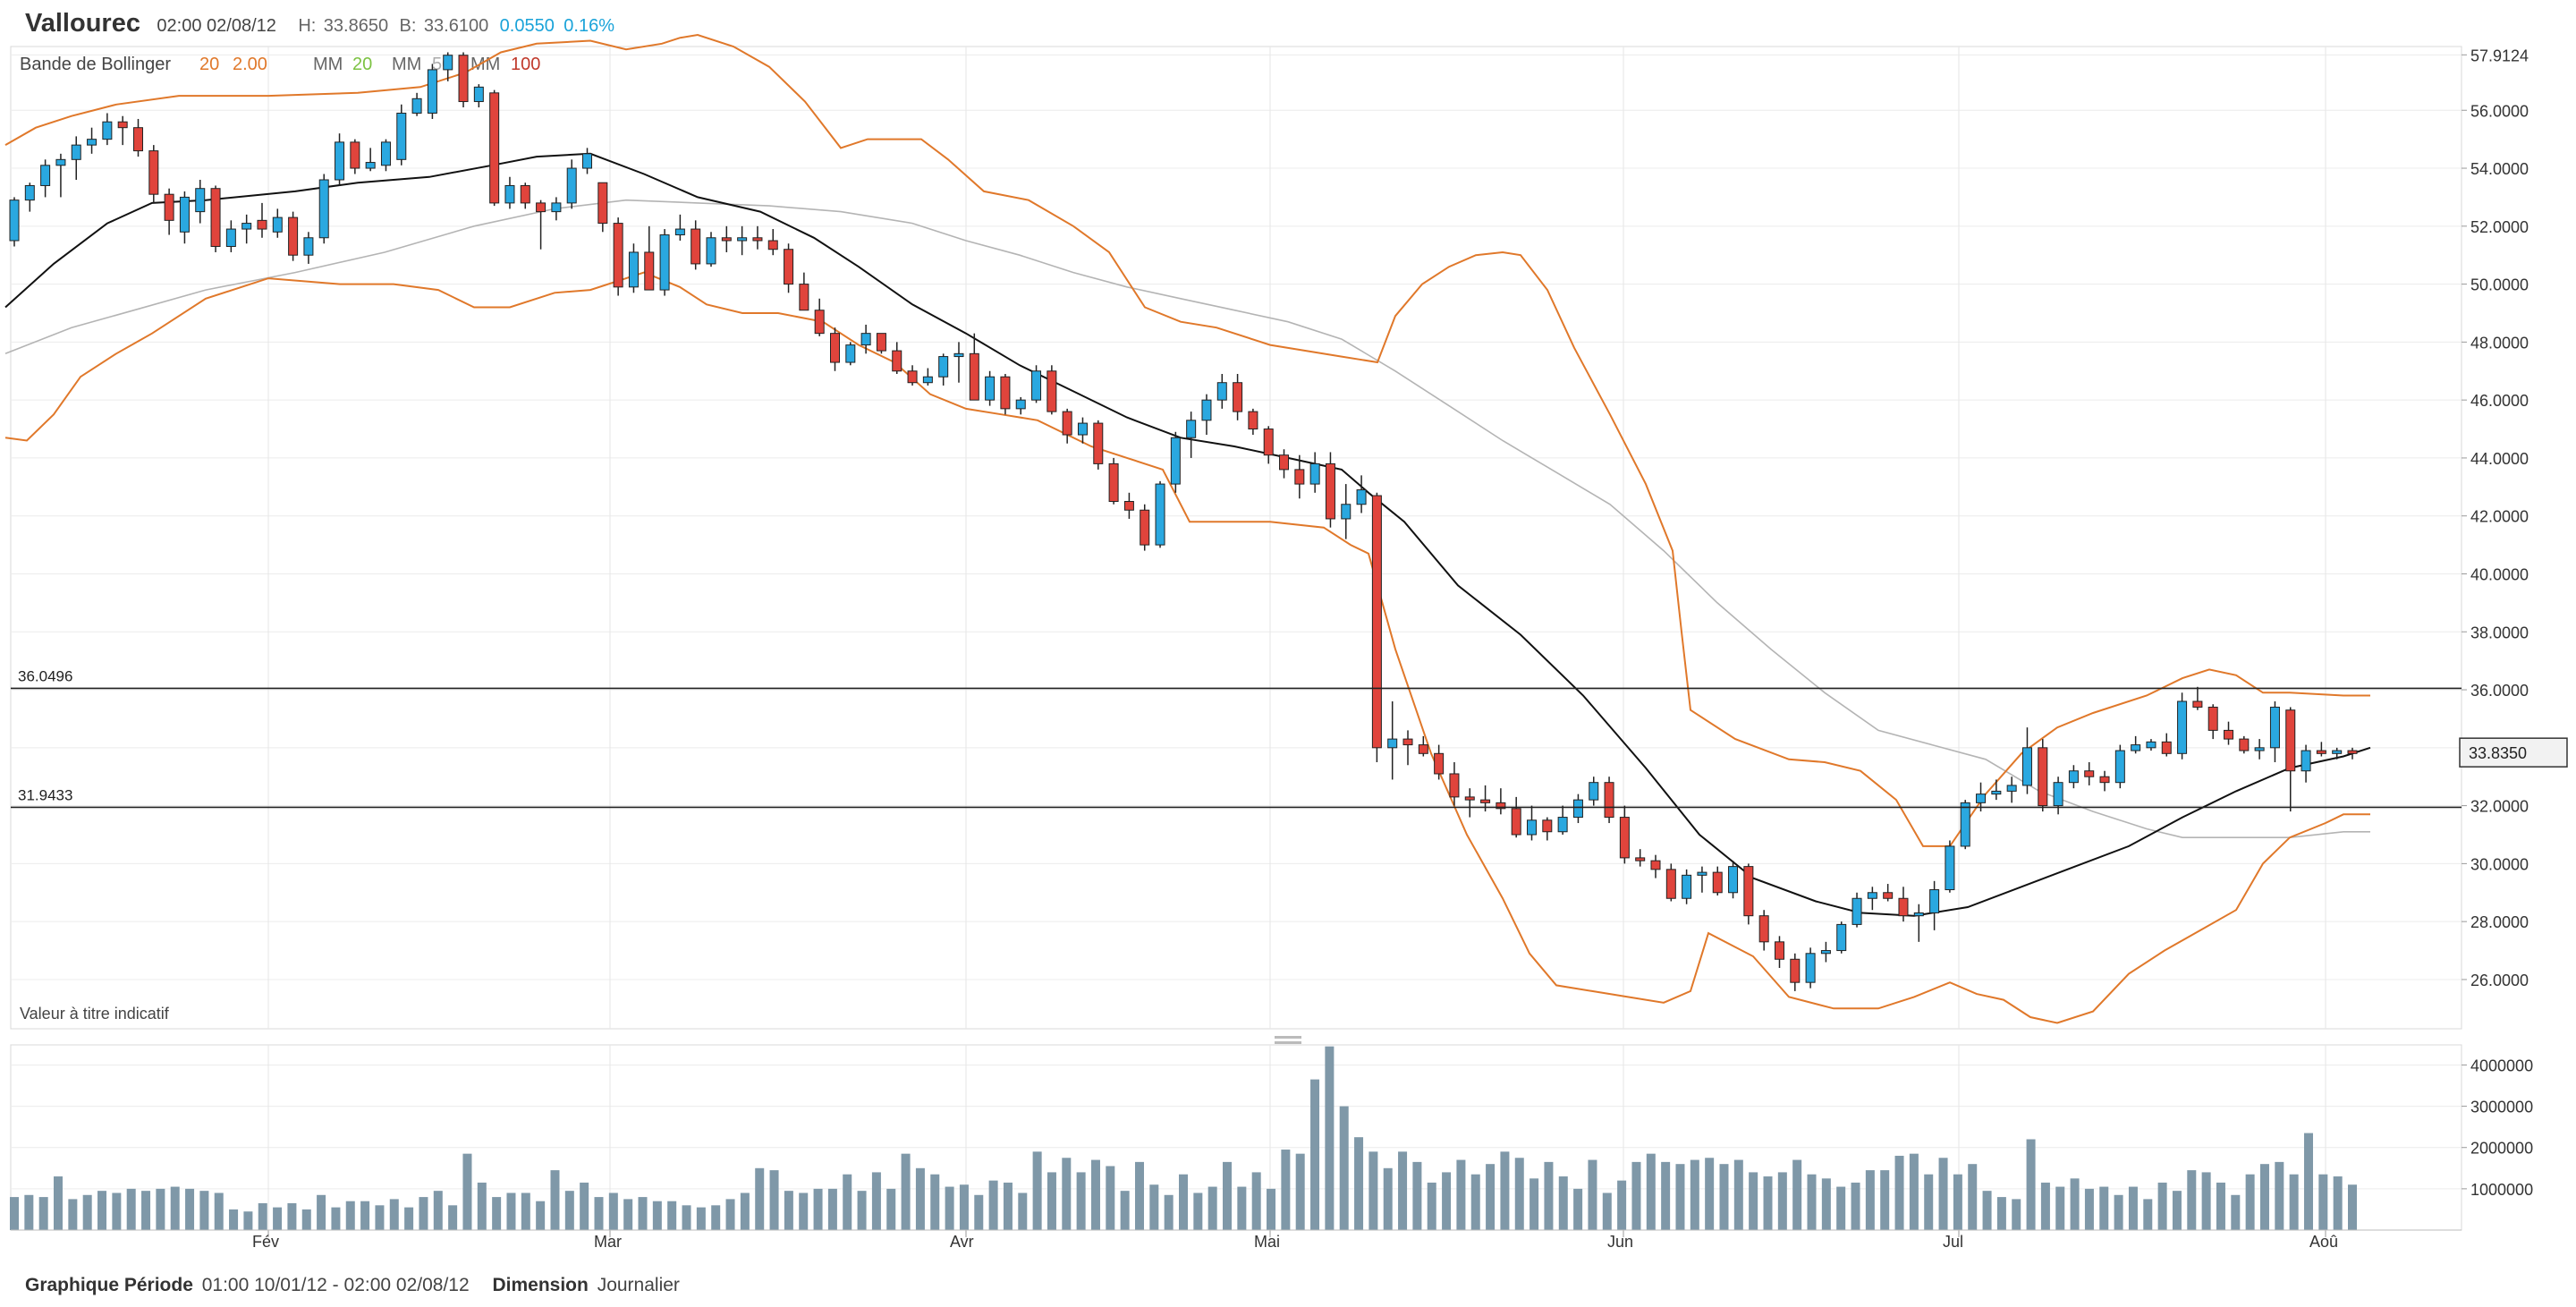 This screenshot has width=2576, height=1307. What do you see at coordinates (1288, 1040) in the screenshot?
I see `panel-resize-handle` at bounding box center [1288, 1040].